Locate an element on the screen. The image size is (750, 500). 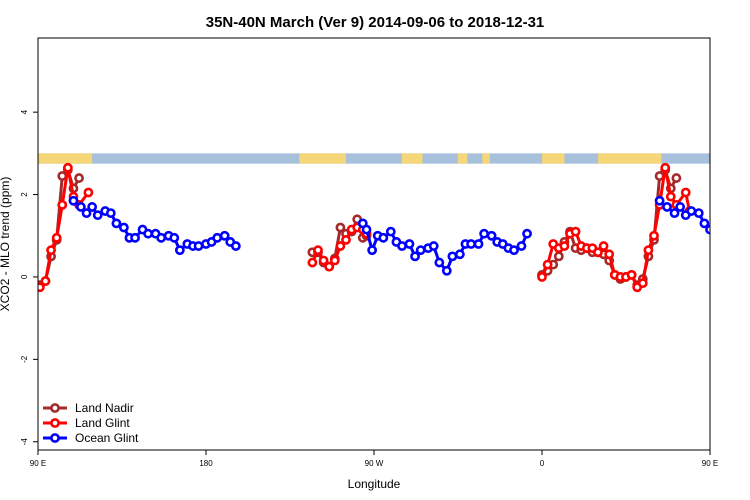
x-axis: 90 E 180 90 W 0 90 E is located at coordinates (374, 459).